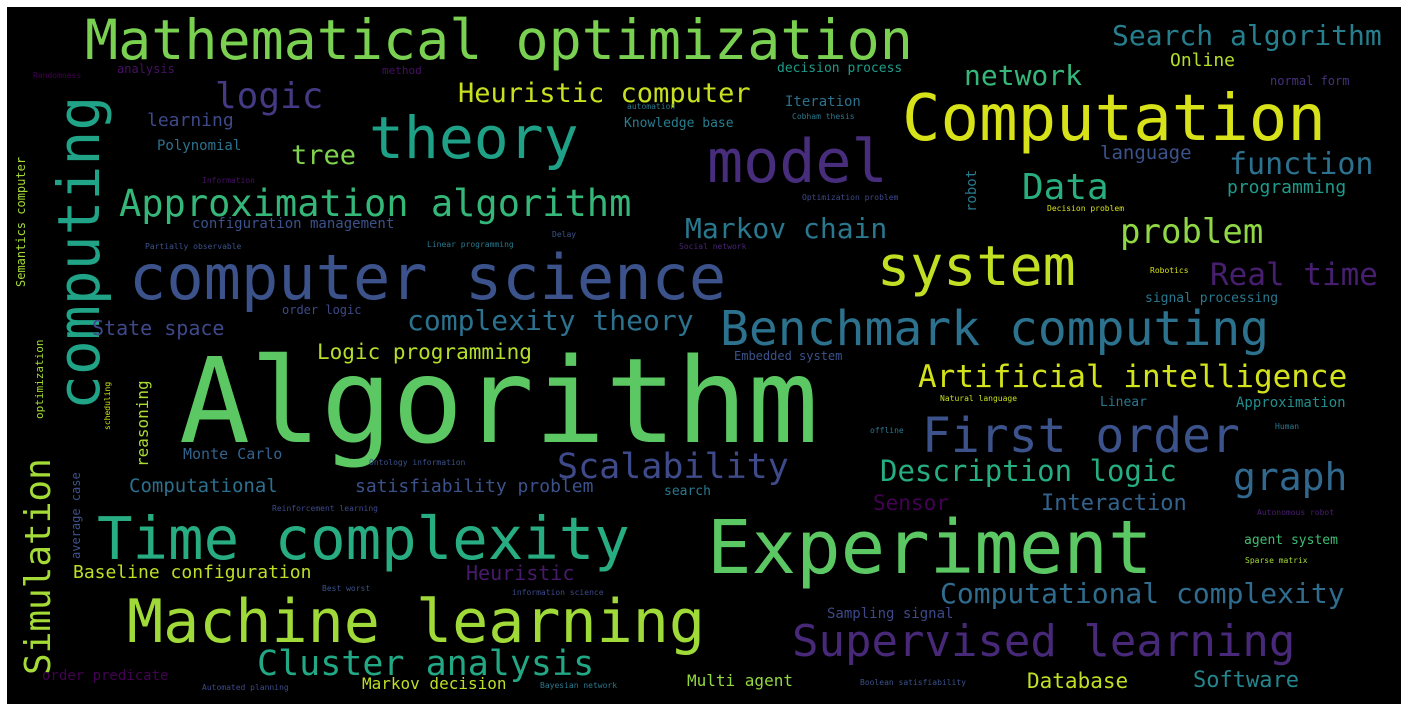  What do you see at coordinates (1081, 436) in the screenshot?
I see `word-first-order: First order` at bounding box center [1081, 436].